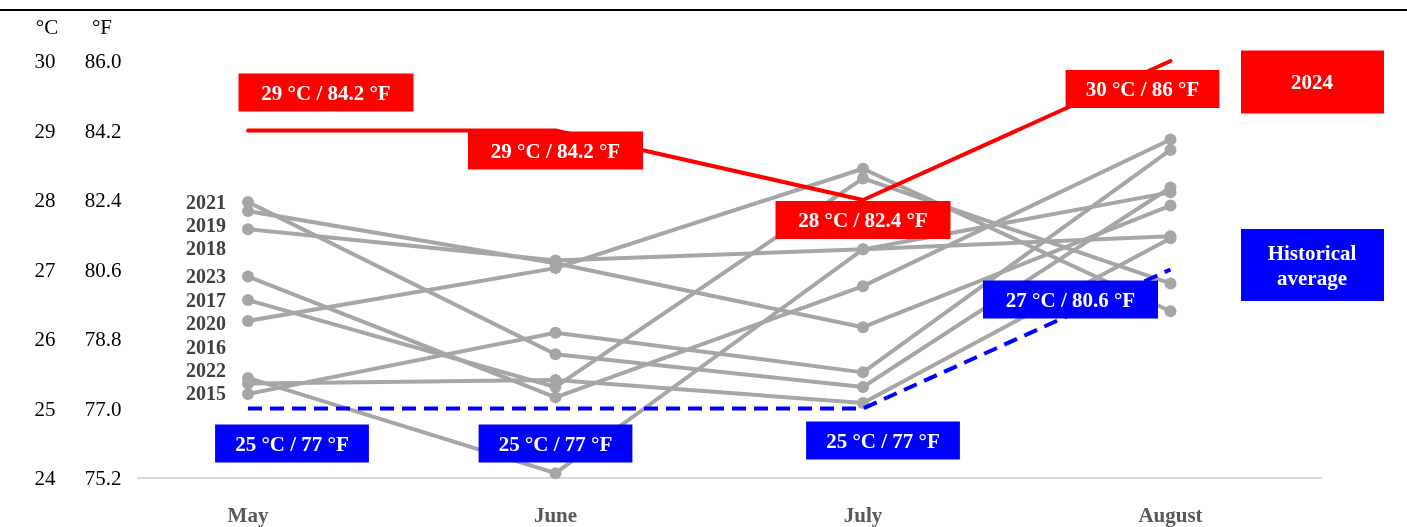  Describe the element at coordinates (45, 200) in the screenshot. I see `y-tick-label: 28` at that location.